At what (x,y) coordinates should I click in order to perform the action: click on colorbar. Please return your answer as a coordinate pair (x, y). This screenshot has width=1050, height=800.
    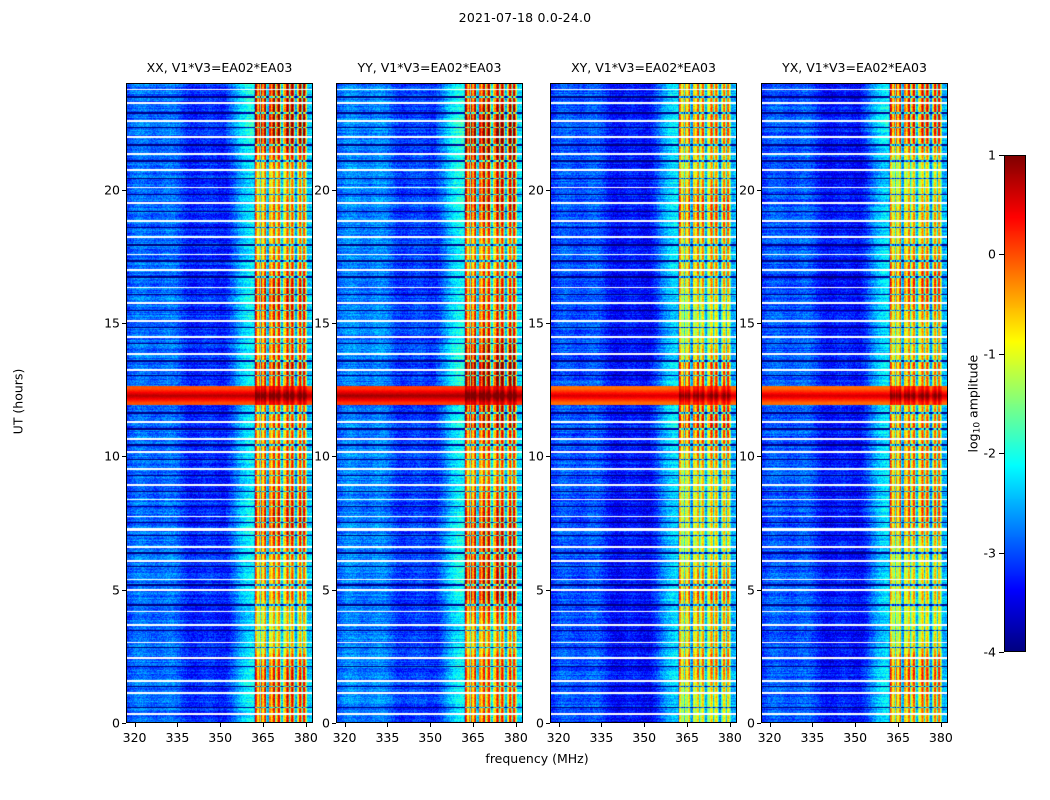
    Looking at the image, I should click on (1015, 403).